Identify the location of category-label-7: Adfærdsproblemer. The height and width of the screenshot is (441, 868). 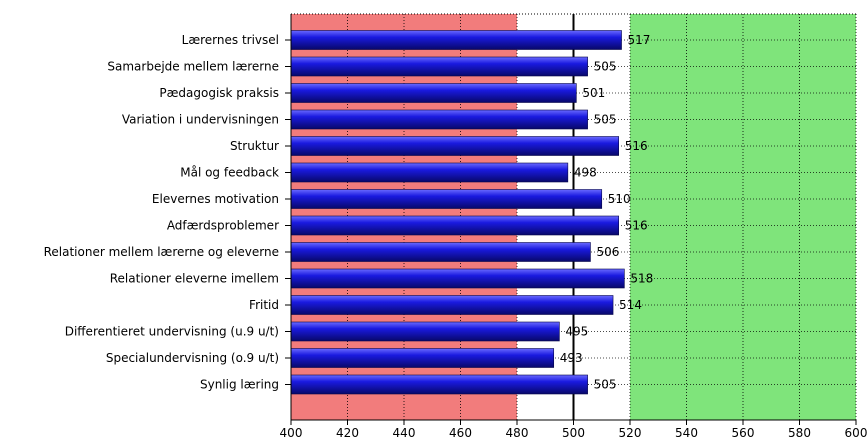
(223, 226).